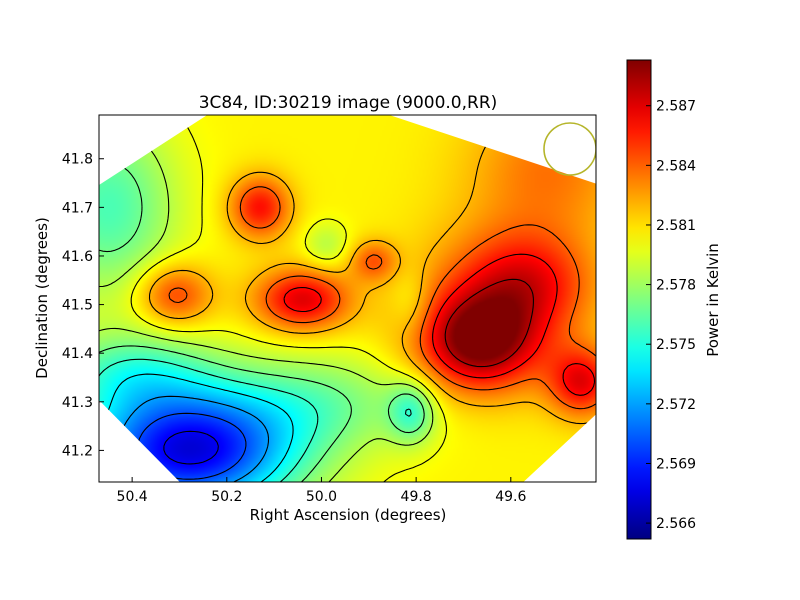 Image resolution: width=800 pixels, height=600 pixels. I want to click on x-axis: 50.4 50.2 50.0 49.8 49.6, so click(321, 491).